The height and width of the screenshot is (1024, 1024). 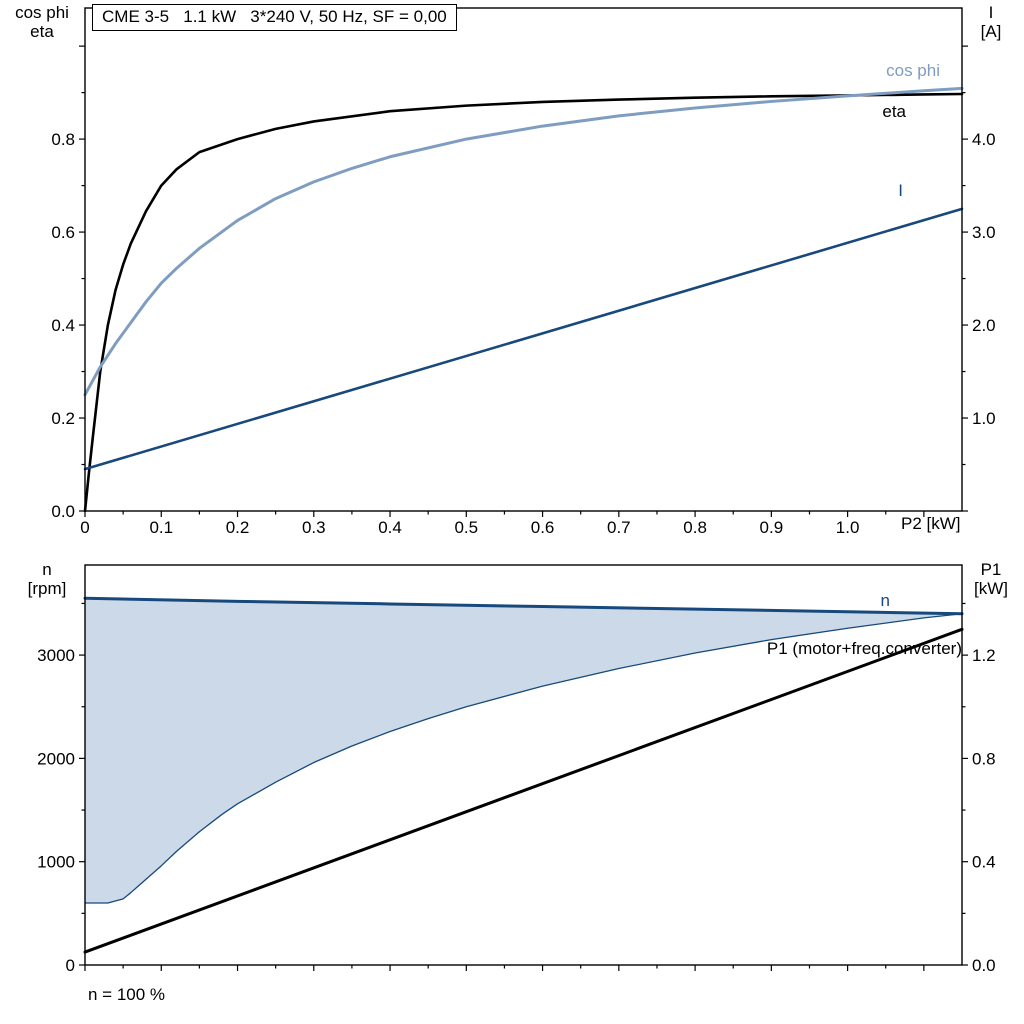 What do you see at coordinates (991, 31) in the screenshot?
I see `right-axis-title-current-unit: [A]` at bounding box center [991, 31].